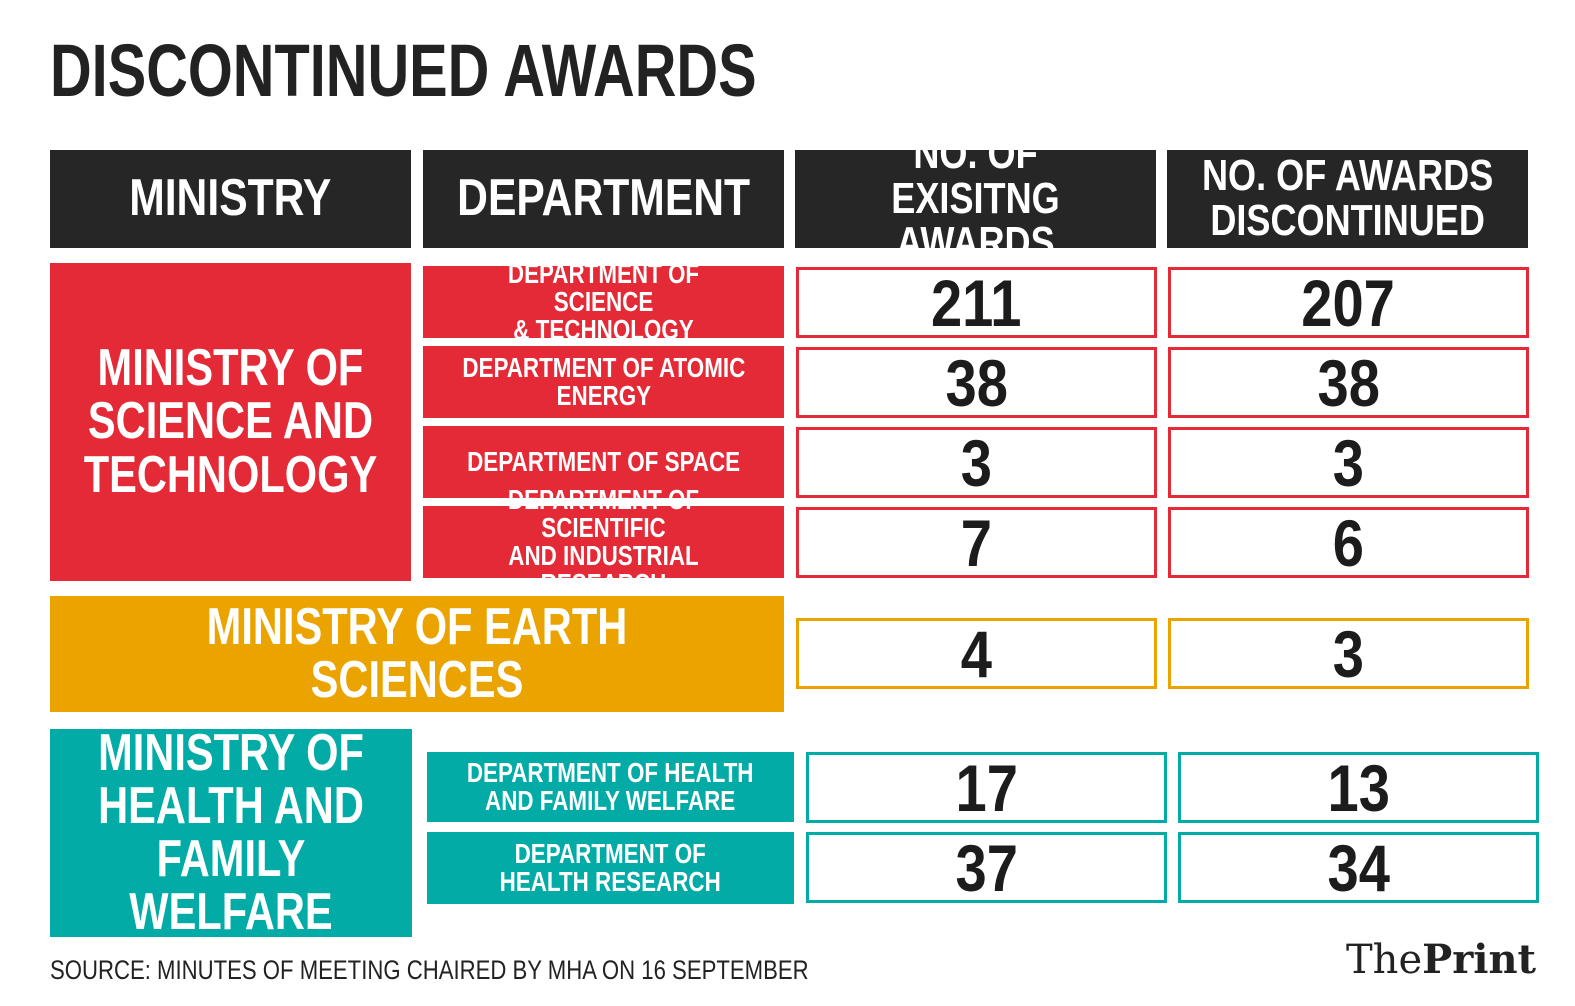  I want to click on value-text: 211, so click(976, 302).